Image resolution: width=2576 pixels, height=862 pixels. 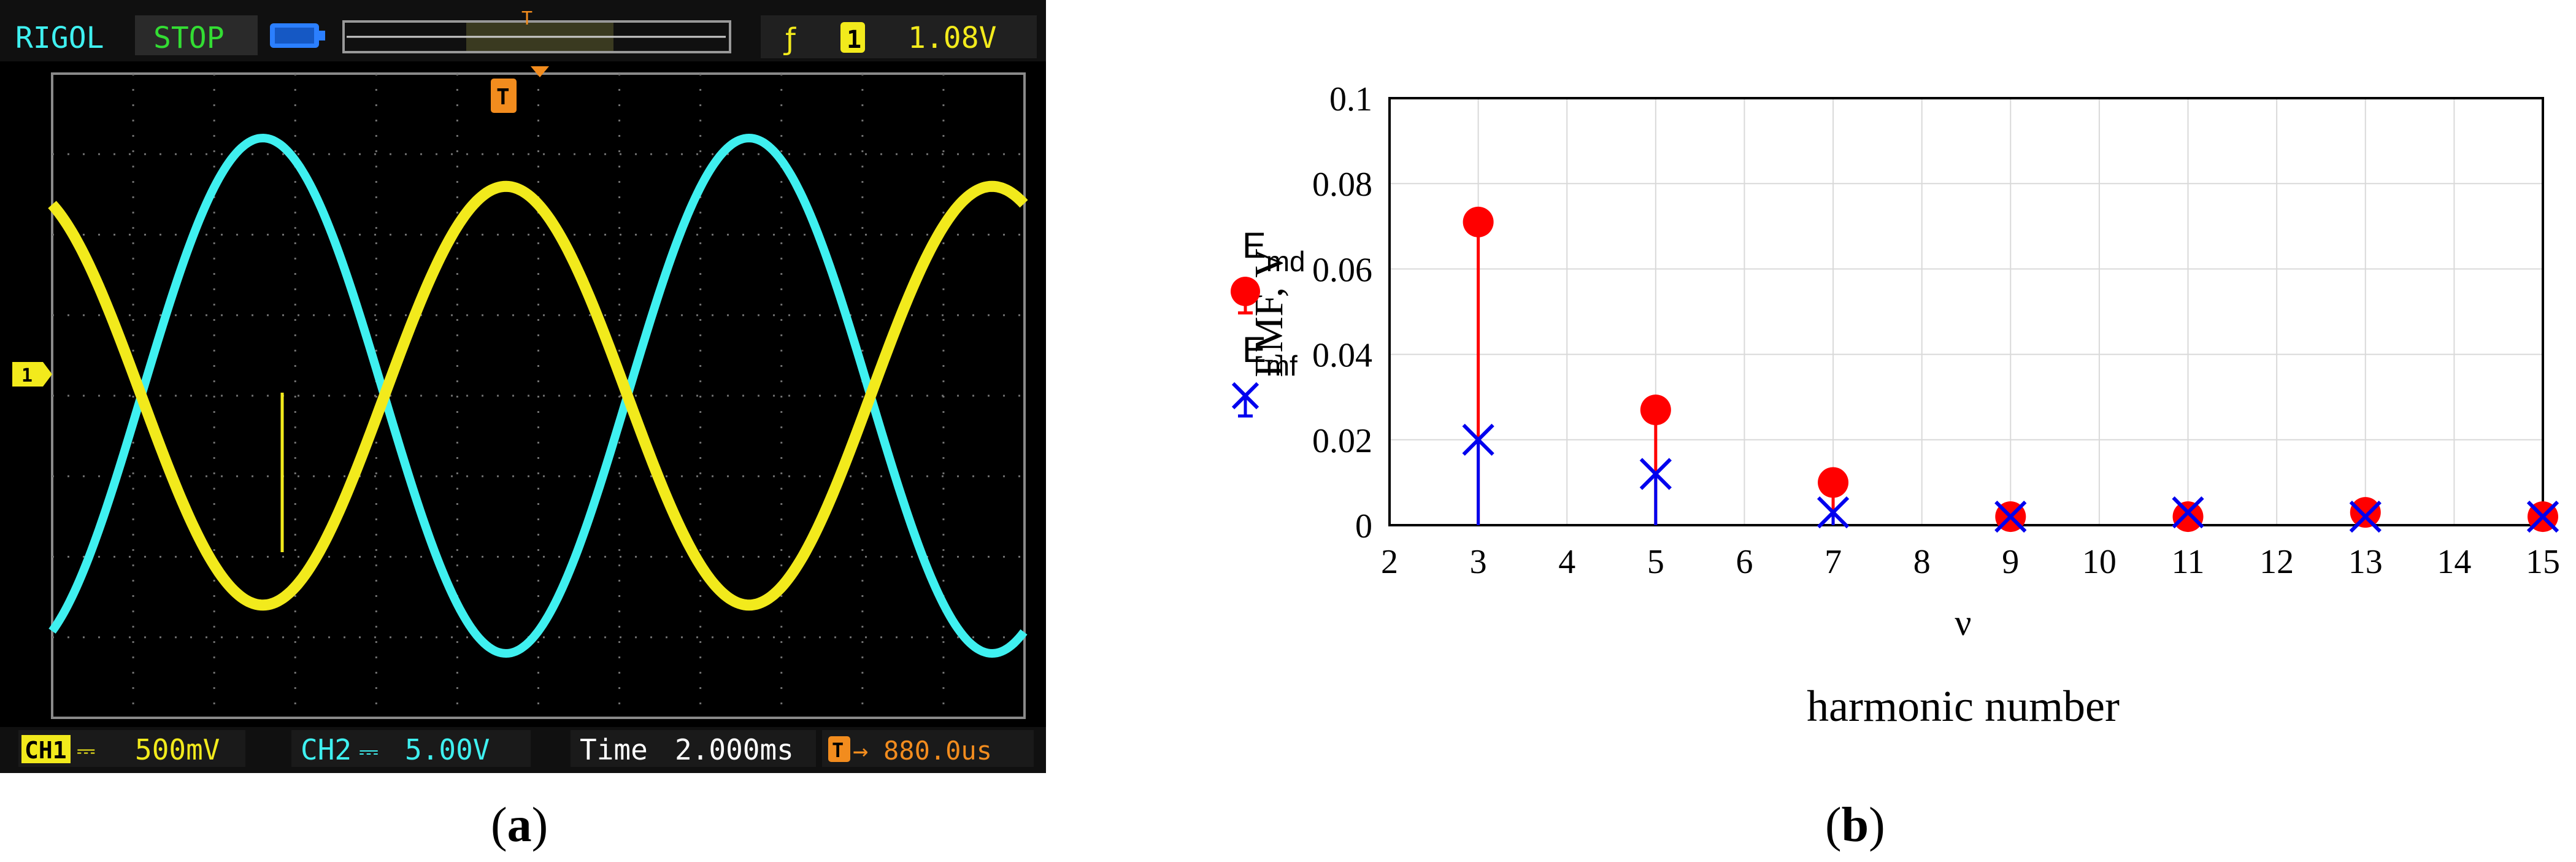 I want to click on ch2-coupling-icon: ⎓, so click(x=369, y=751).